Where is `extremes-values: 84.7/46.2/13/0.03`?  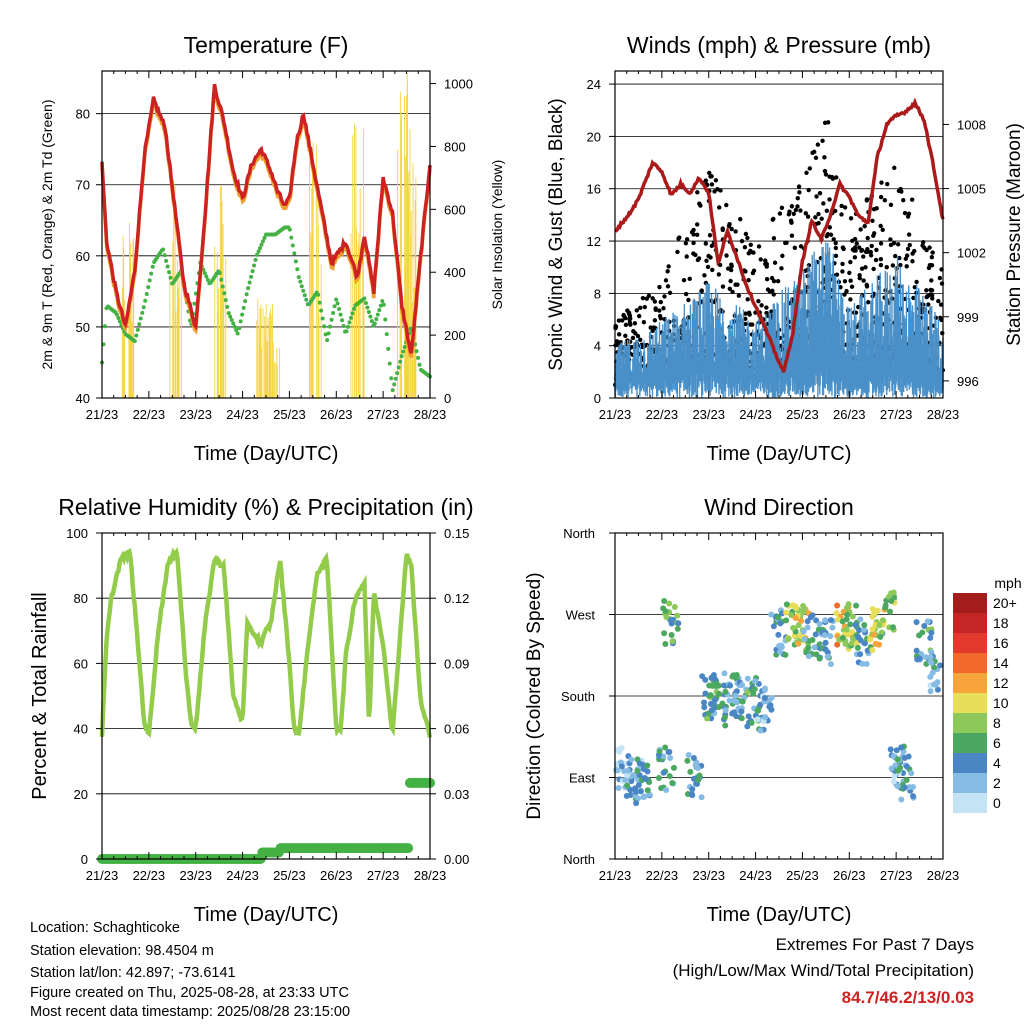
extremes-values: 84.7/46.2/13/0.03 is located at coordinates (907, 997).